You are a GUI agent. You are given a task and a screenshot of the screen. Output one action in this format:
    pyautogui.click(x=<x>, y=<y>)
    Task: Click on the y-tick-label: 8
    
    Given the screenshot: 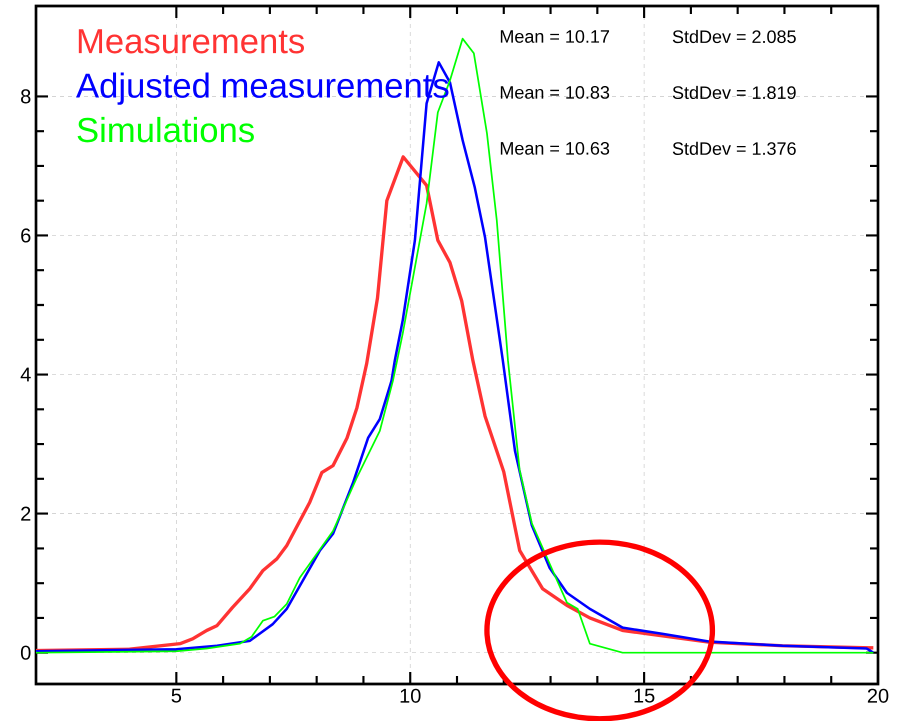 What is the action you would take?
    pyautogui.click(x=25, y=96)
    